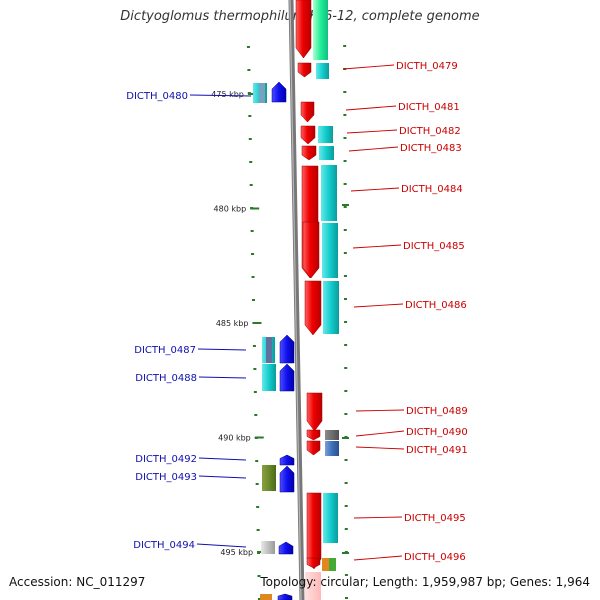 The image size is (600, 600). I want to click on minus-gene-label: DICTH_0494, so click(164, 545).